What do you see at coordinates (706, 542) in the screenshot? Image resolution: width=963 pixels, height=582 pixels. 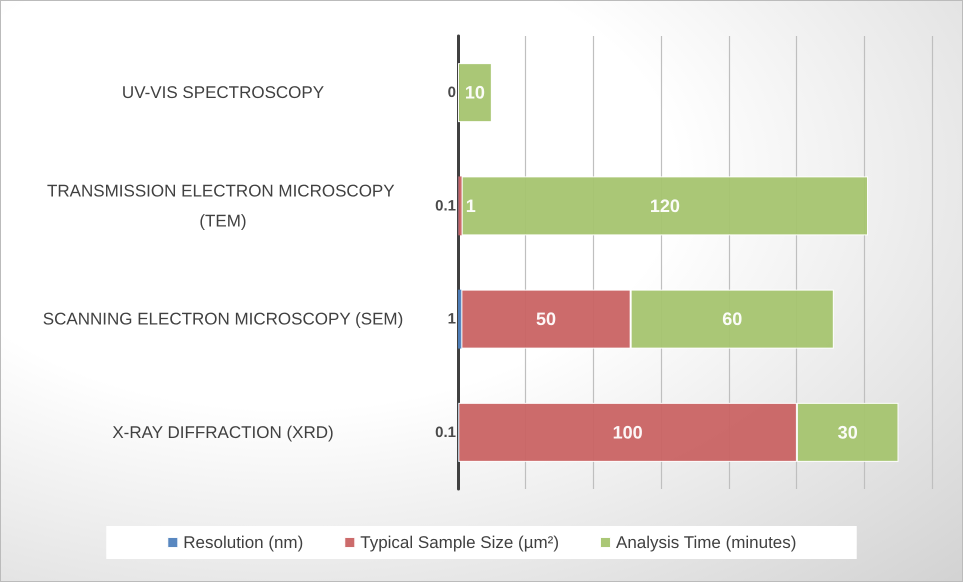 I see `legend-label: Analysis Time (minutes)` at bounding box center [706, 542].